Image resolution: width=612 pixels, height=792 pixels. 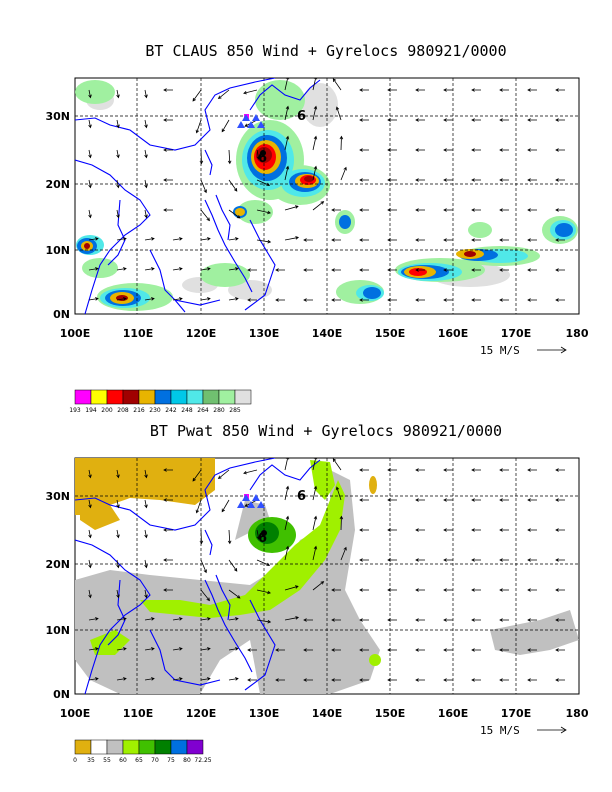 What do you see at coordinates (453, 333) in the screenshot?
I see `tick-label: 160E` at bounding box center [453, 333].